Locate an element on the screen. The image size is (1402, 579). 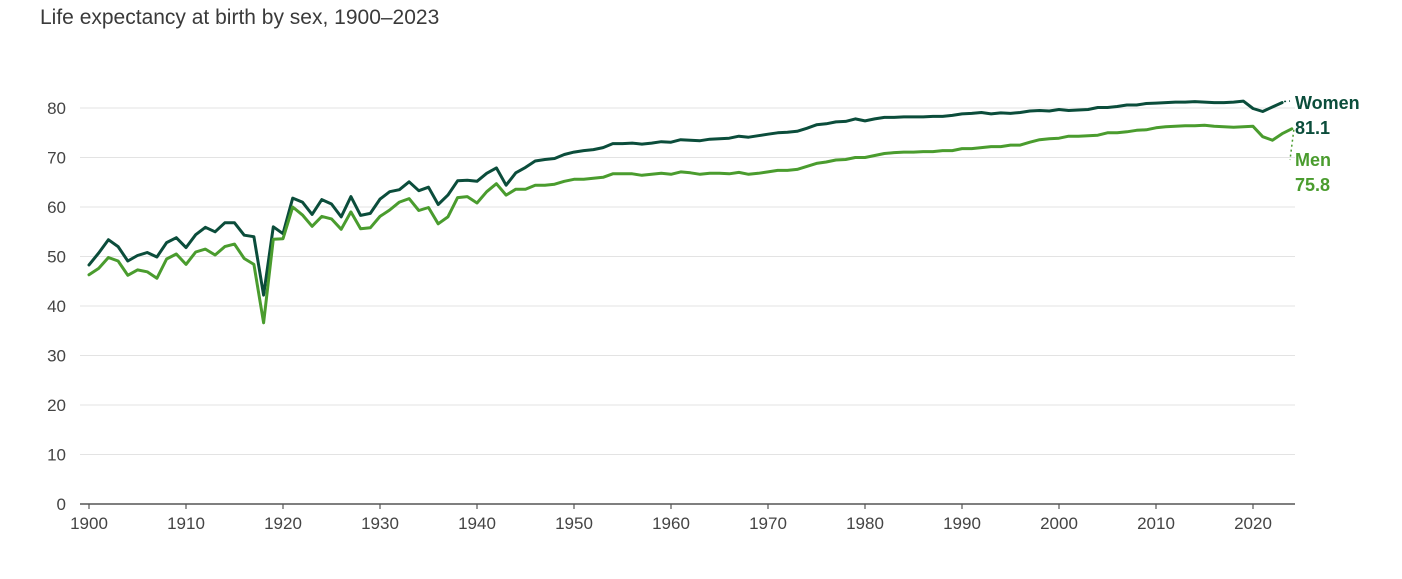
y-tick-0: 0 is located at coordinates (61, 504).